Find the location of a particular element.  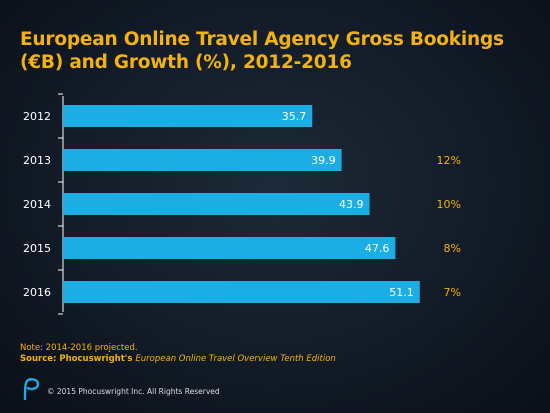

bar-value-label: 47.6 is located at coordinates (377, 248).